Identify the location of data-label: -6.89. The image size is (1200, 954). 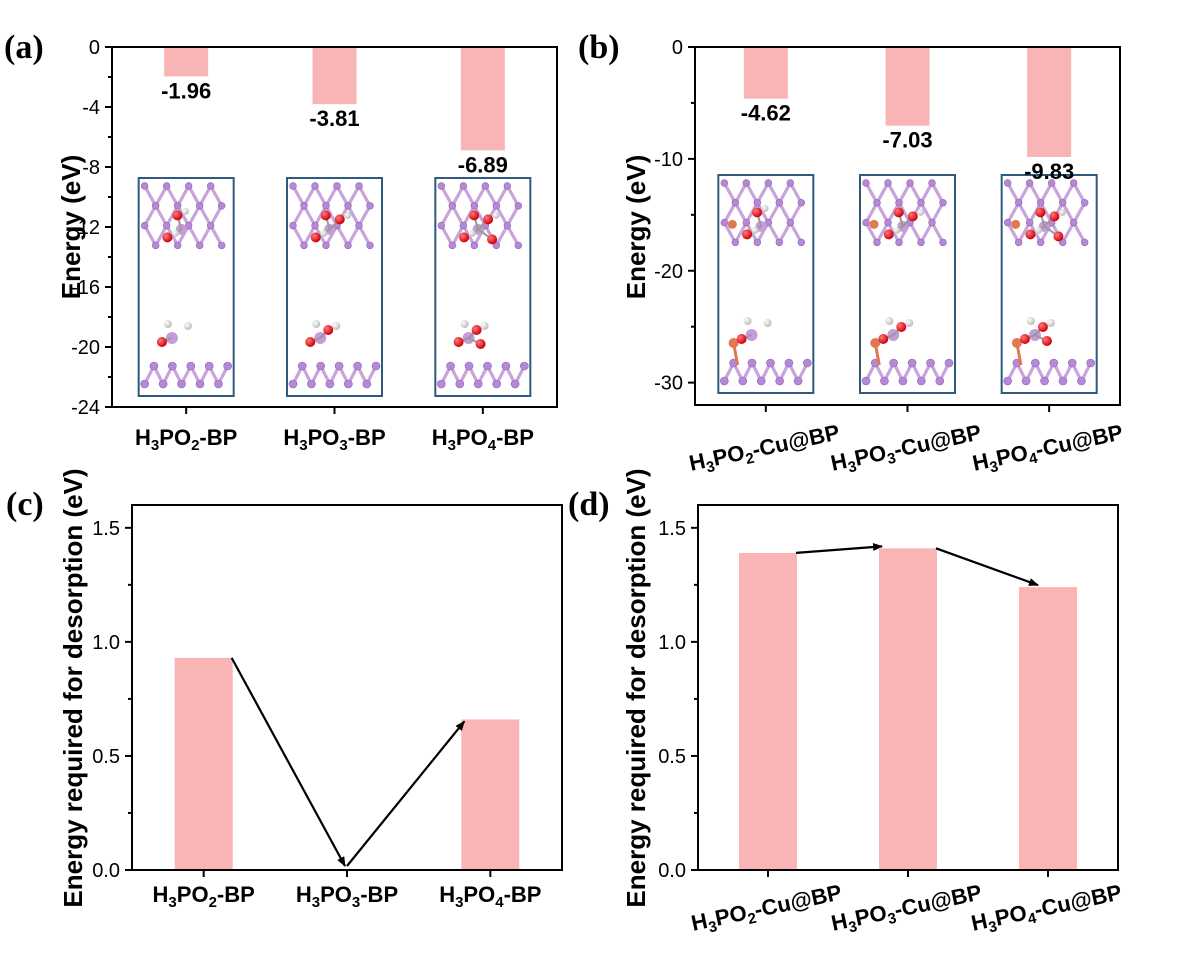
(483, 164).